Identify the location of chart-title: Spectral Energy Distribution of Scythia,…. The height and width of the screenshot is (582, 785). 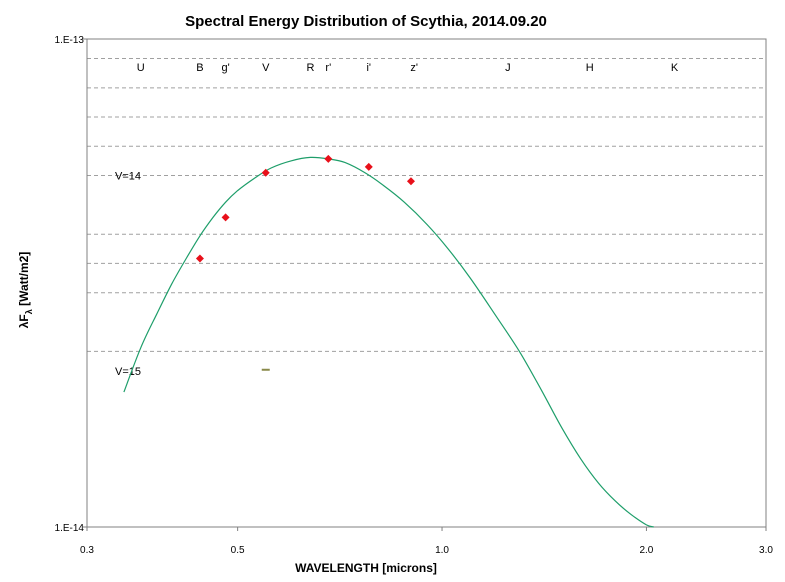
(366, 21).